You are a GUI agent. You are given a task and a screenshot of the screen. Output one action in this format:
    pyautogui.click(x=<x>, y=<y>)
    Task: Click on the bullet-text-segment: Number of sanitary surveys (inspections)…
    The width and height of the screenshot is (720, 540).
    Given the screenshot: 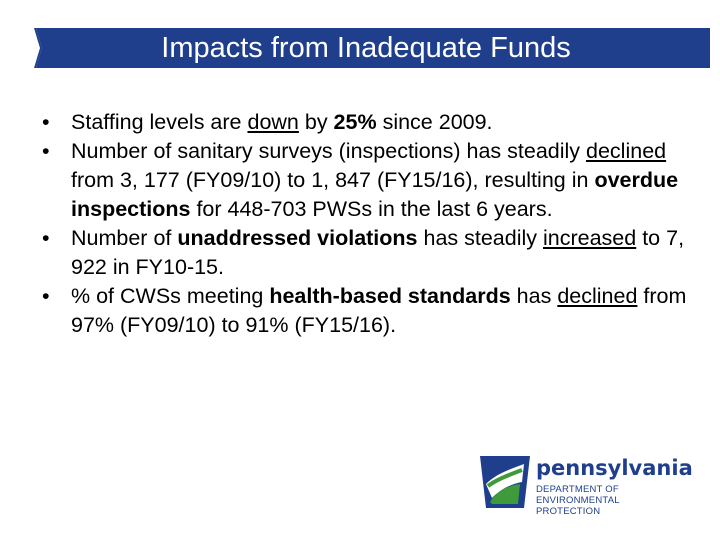 What is the action you would take?
    pyautogui.click(x=329, y=151)
    